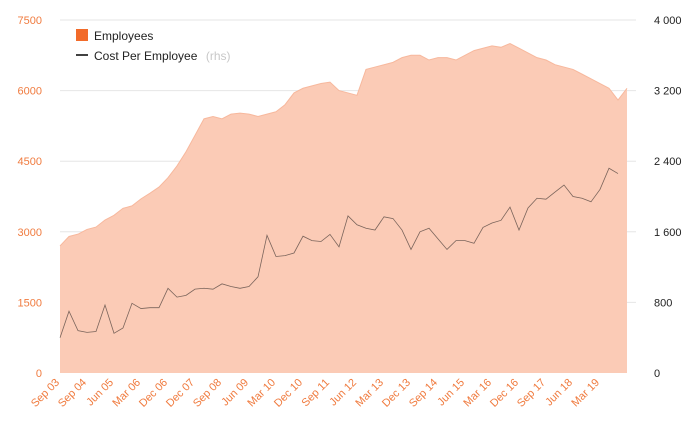  I want to click on x-tick-label: Jun 12, so click(343, 393).